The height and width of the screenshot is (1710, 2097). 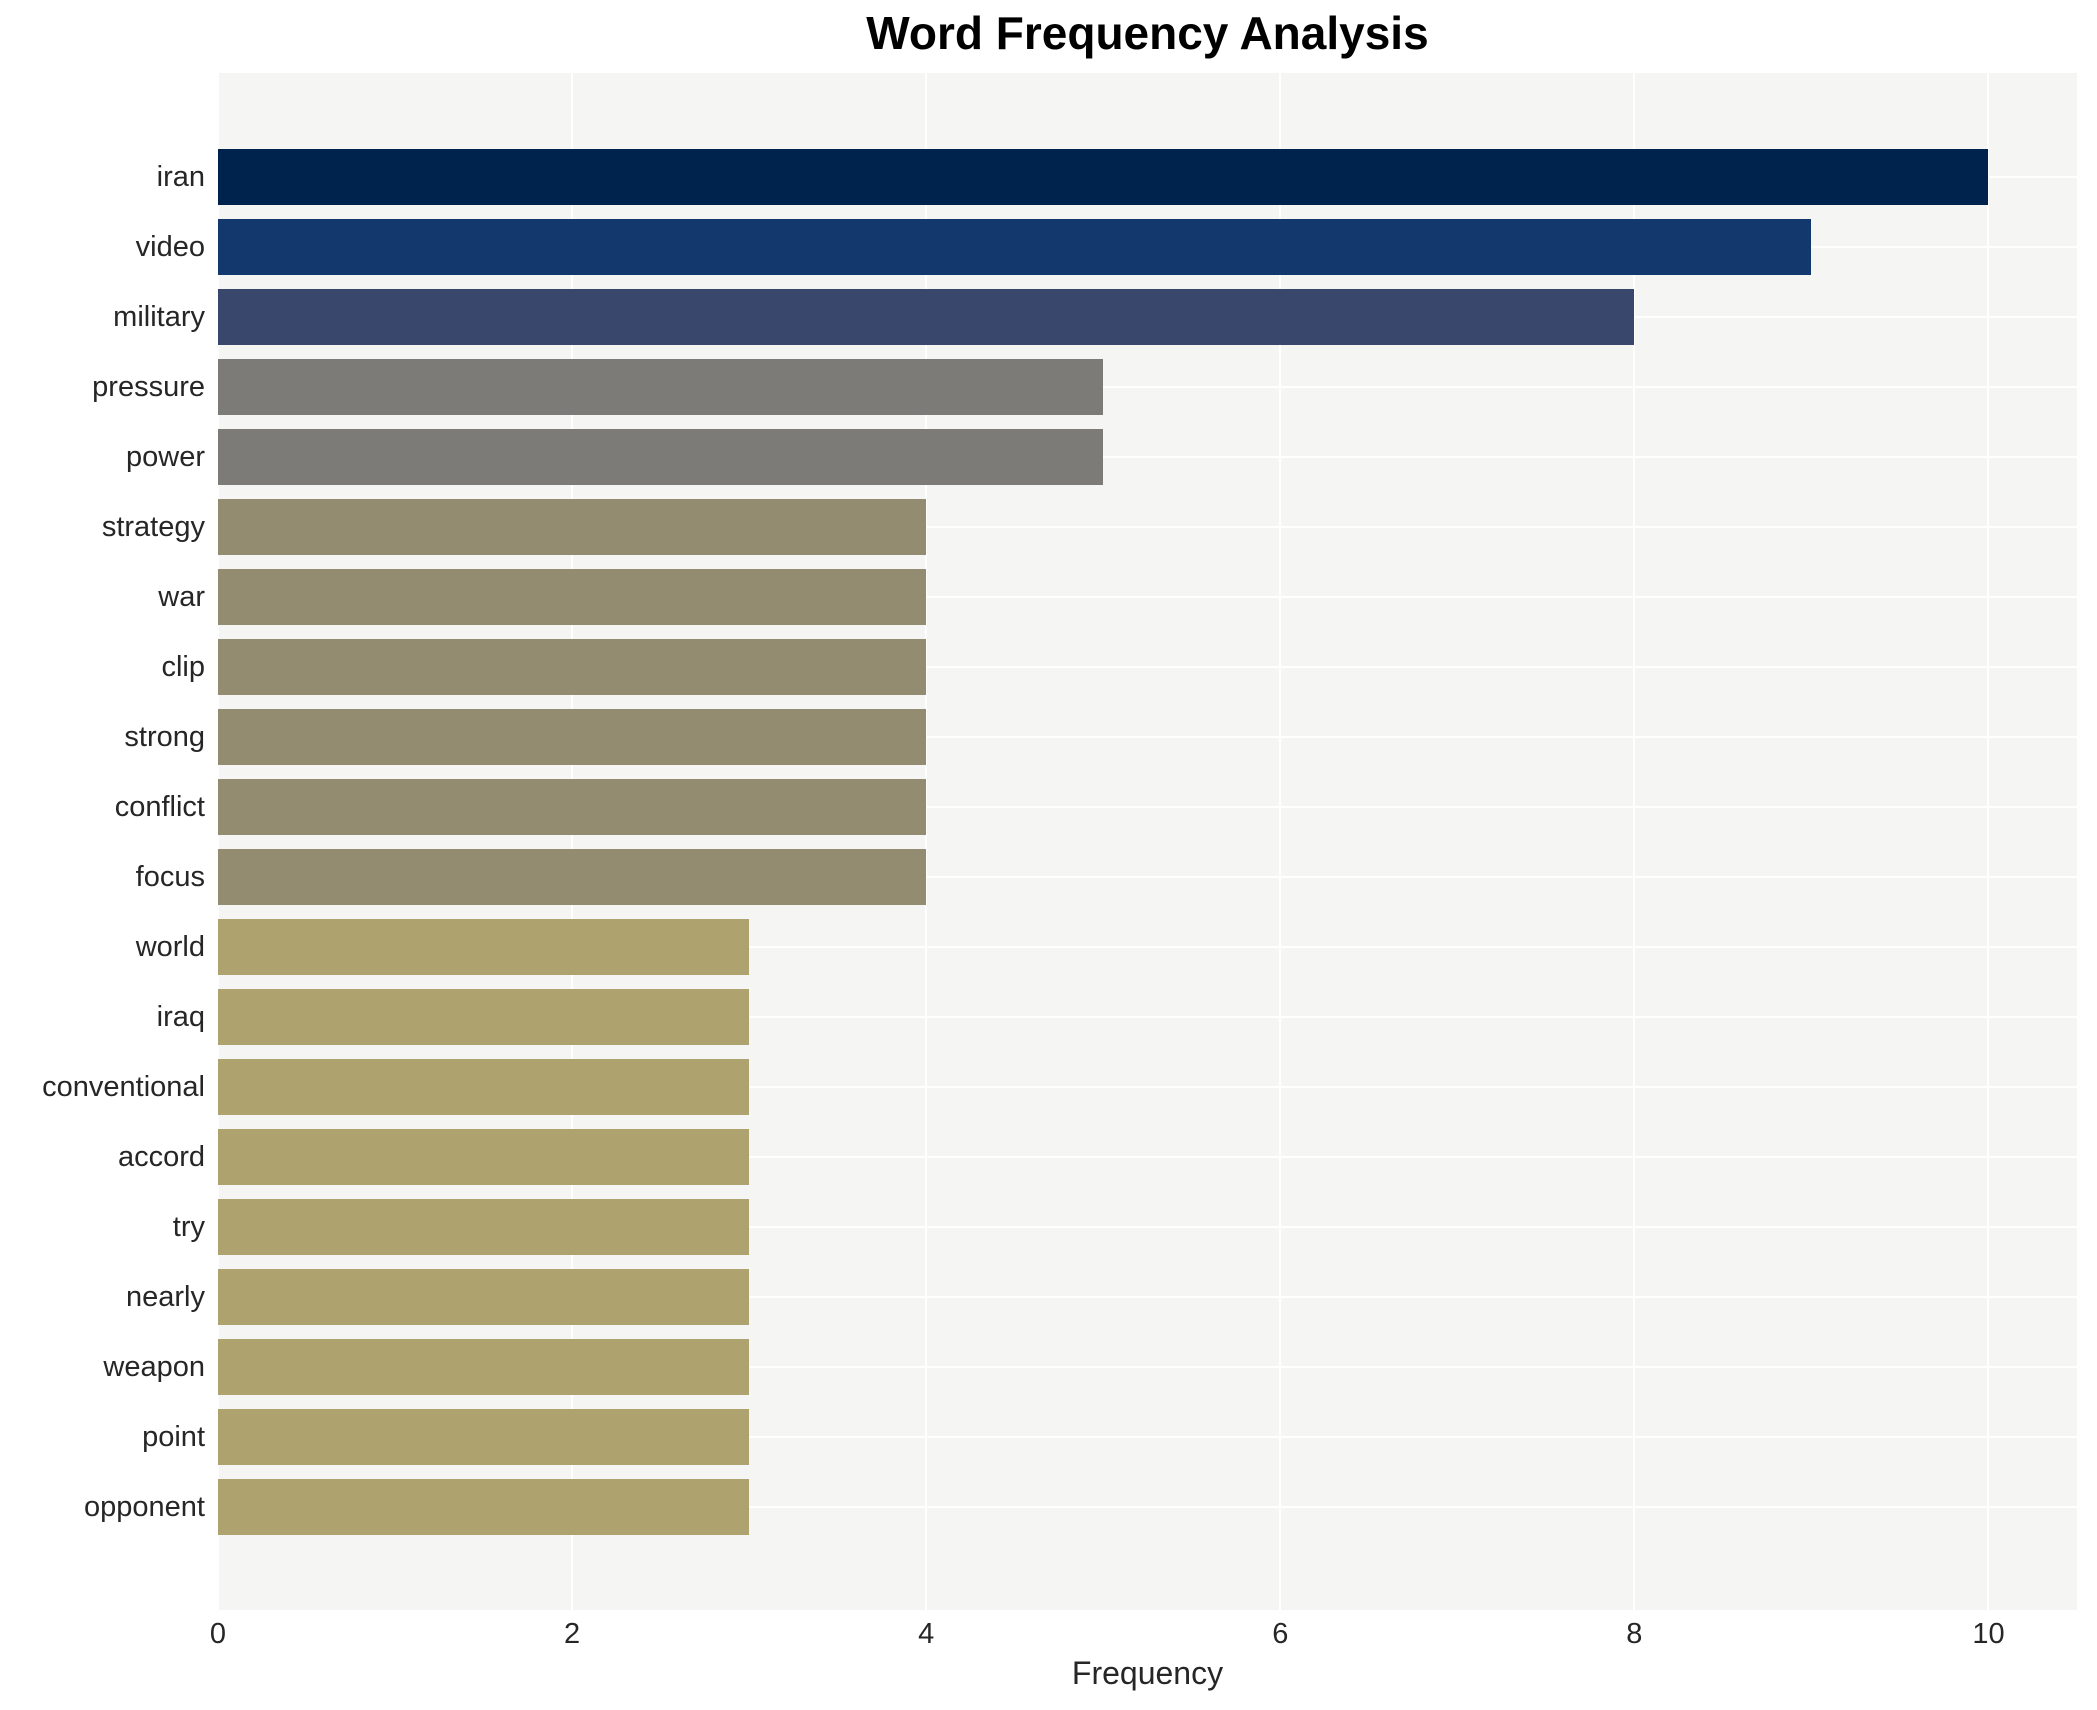 What do you see at coordinates (218, 1634) in the screenshot?
I see `x-tick-label: 0` at bounding box center [218, 1634].